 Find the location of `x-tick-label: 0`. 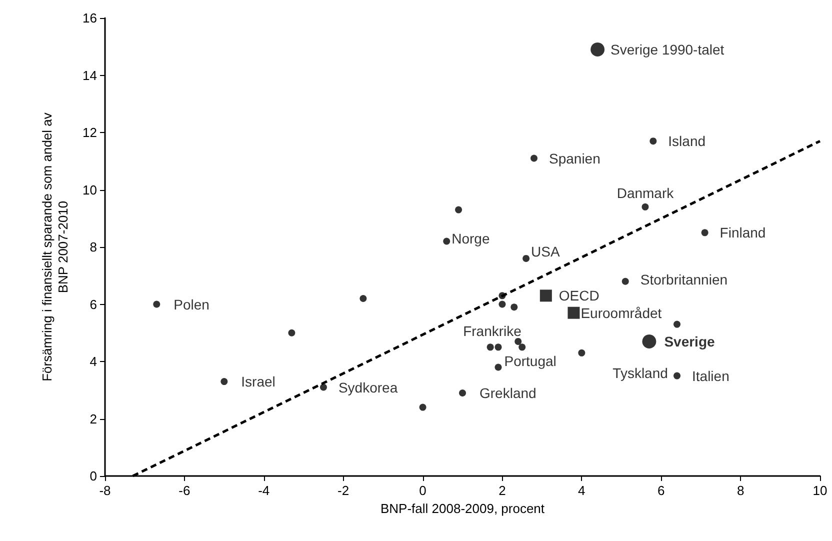

x-tick-label: 0 is located at coordinates (422, 490).